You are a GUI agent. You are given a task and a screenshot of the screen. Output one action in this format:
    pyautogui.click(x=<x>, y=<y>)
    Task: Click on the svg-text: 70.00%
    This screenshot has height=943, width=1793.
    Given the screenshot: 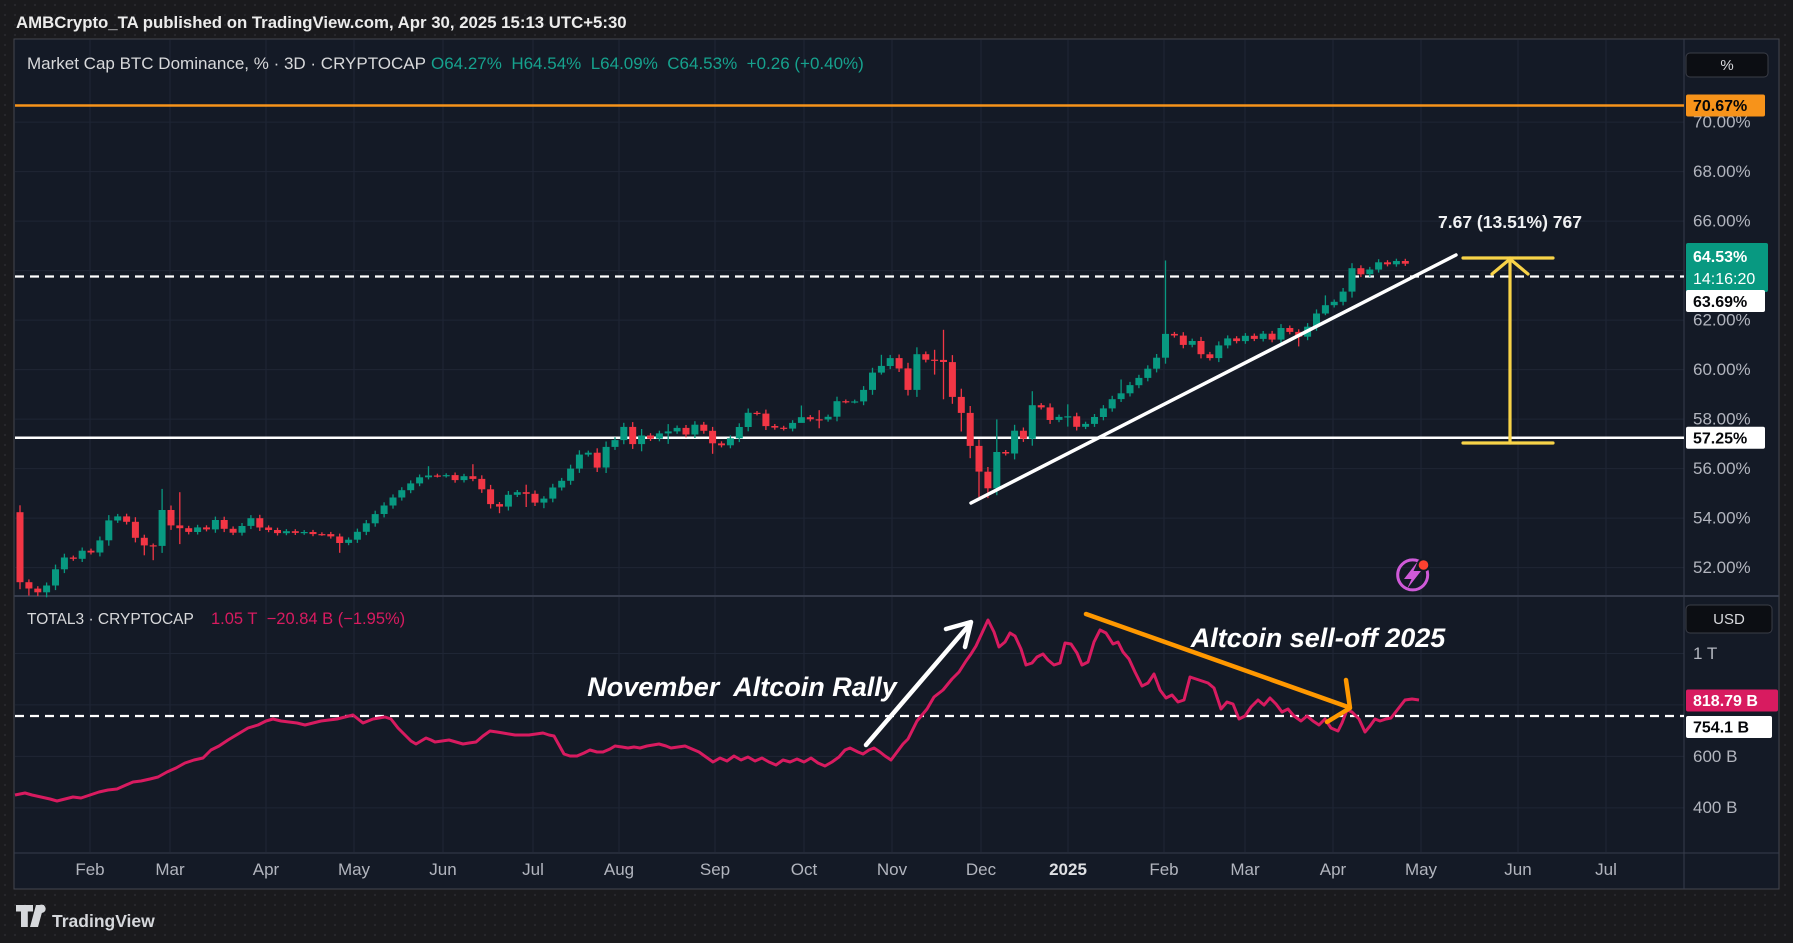 What is the action you would take?
    pyautogui.click(x=1722, y=122)
    